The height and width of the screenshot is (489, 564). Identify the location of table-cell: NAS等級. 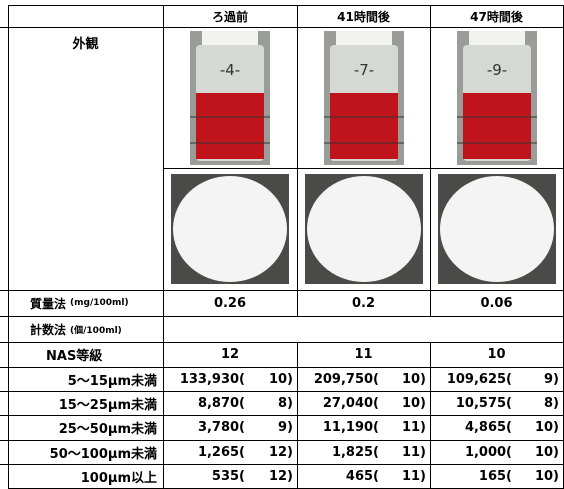
(86, 355).